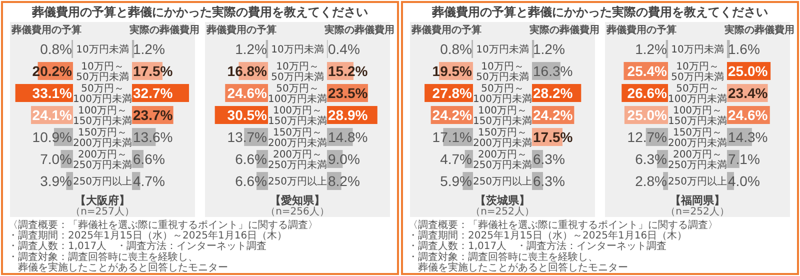 The width and height of the screenshot is (800, 276). Describe the element at coordinates (153, 115) in the screenshot. I see `data-label: 23.7%` at that location.